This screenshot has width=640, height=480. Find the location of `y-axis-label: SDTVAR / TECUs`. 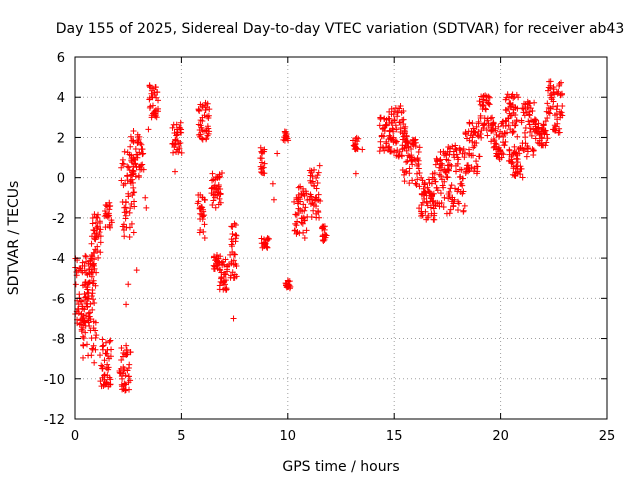

y-axis-label: SDTVAR / TECUs is located at coordinates (14, 238).